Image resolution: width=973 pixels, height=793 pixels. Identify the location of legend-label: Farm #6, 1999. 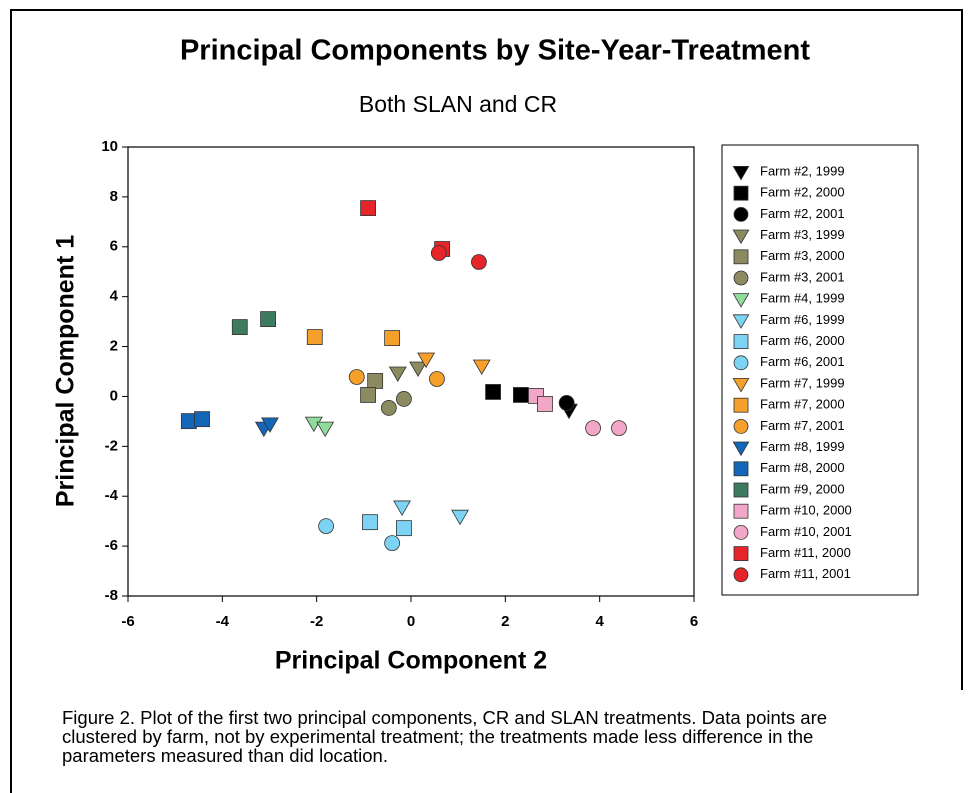
(802, 319).